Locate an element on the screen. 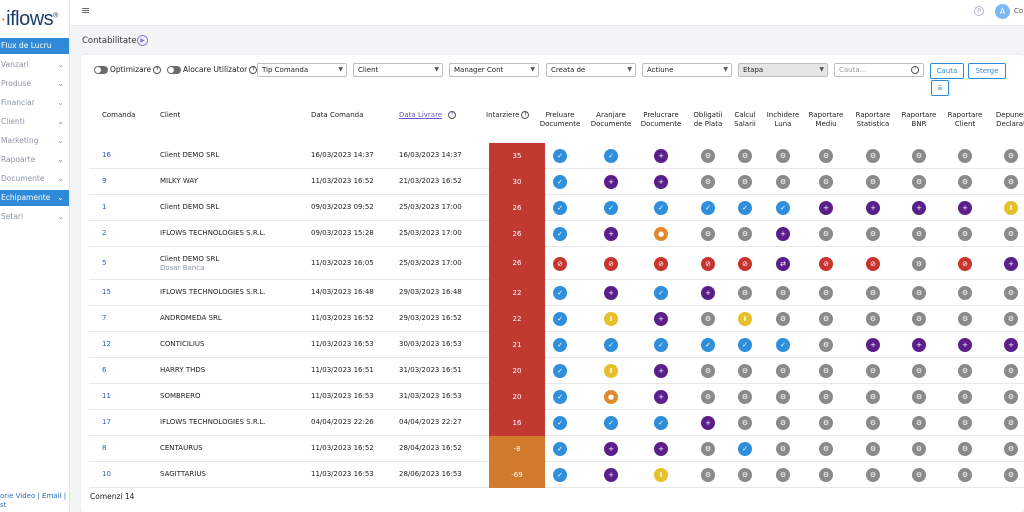 Image resolution: width=1024 pixels, height=512 pixels. iflows-logo: ·iflows® is located at coordinates (29, 19).